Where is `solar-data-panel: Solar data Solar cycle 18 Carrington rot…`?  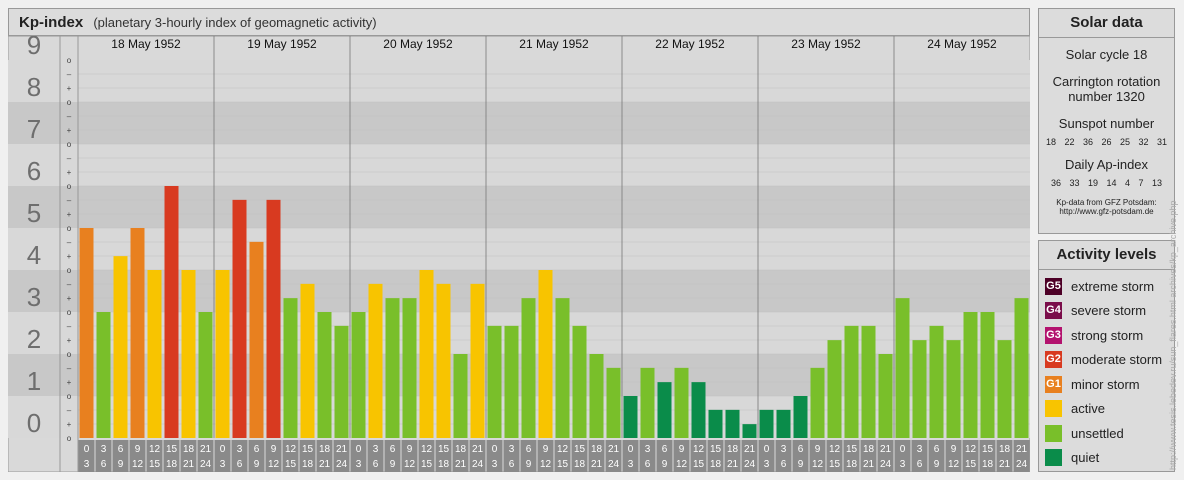 solar-data-panel: Solar data Solar cycle 18 Carrington rot… is located at coordinates (1106, 121).